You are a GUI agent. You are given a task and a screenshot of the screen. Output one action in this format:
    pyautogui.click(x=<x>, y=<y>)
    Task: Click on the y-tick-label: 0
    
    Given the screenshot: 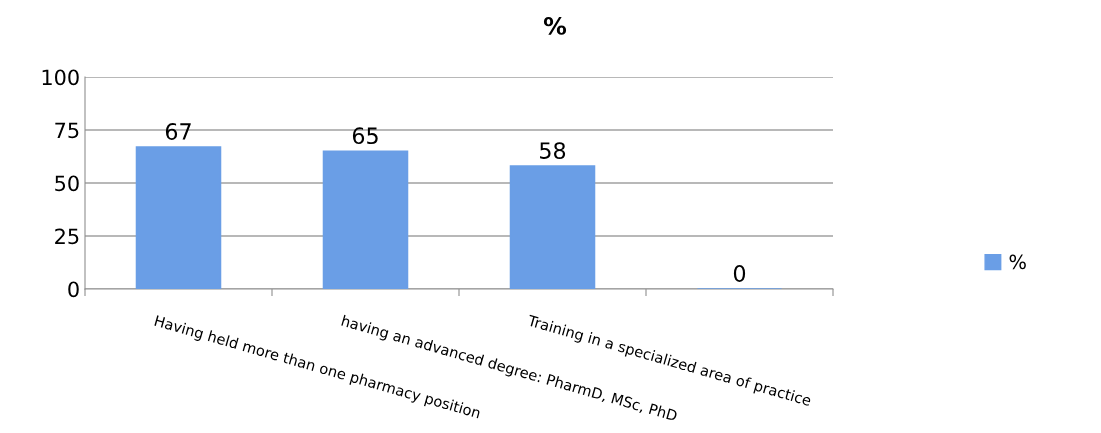 What is the action you would take?
    pyautogui.click(x=73, y=289)
    